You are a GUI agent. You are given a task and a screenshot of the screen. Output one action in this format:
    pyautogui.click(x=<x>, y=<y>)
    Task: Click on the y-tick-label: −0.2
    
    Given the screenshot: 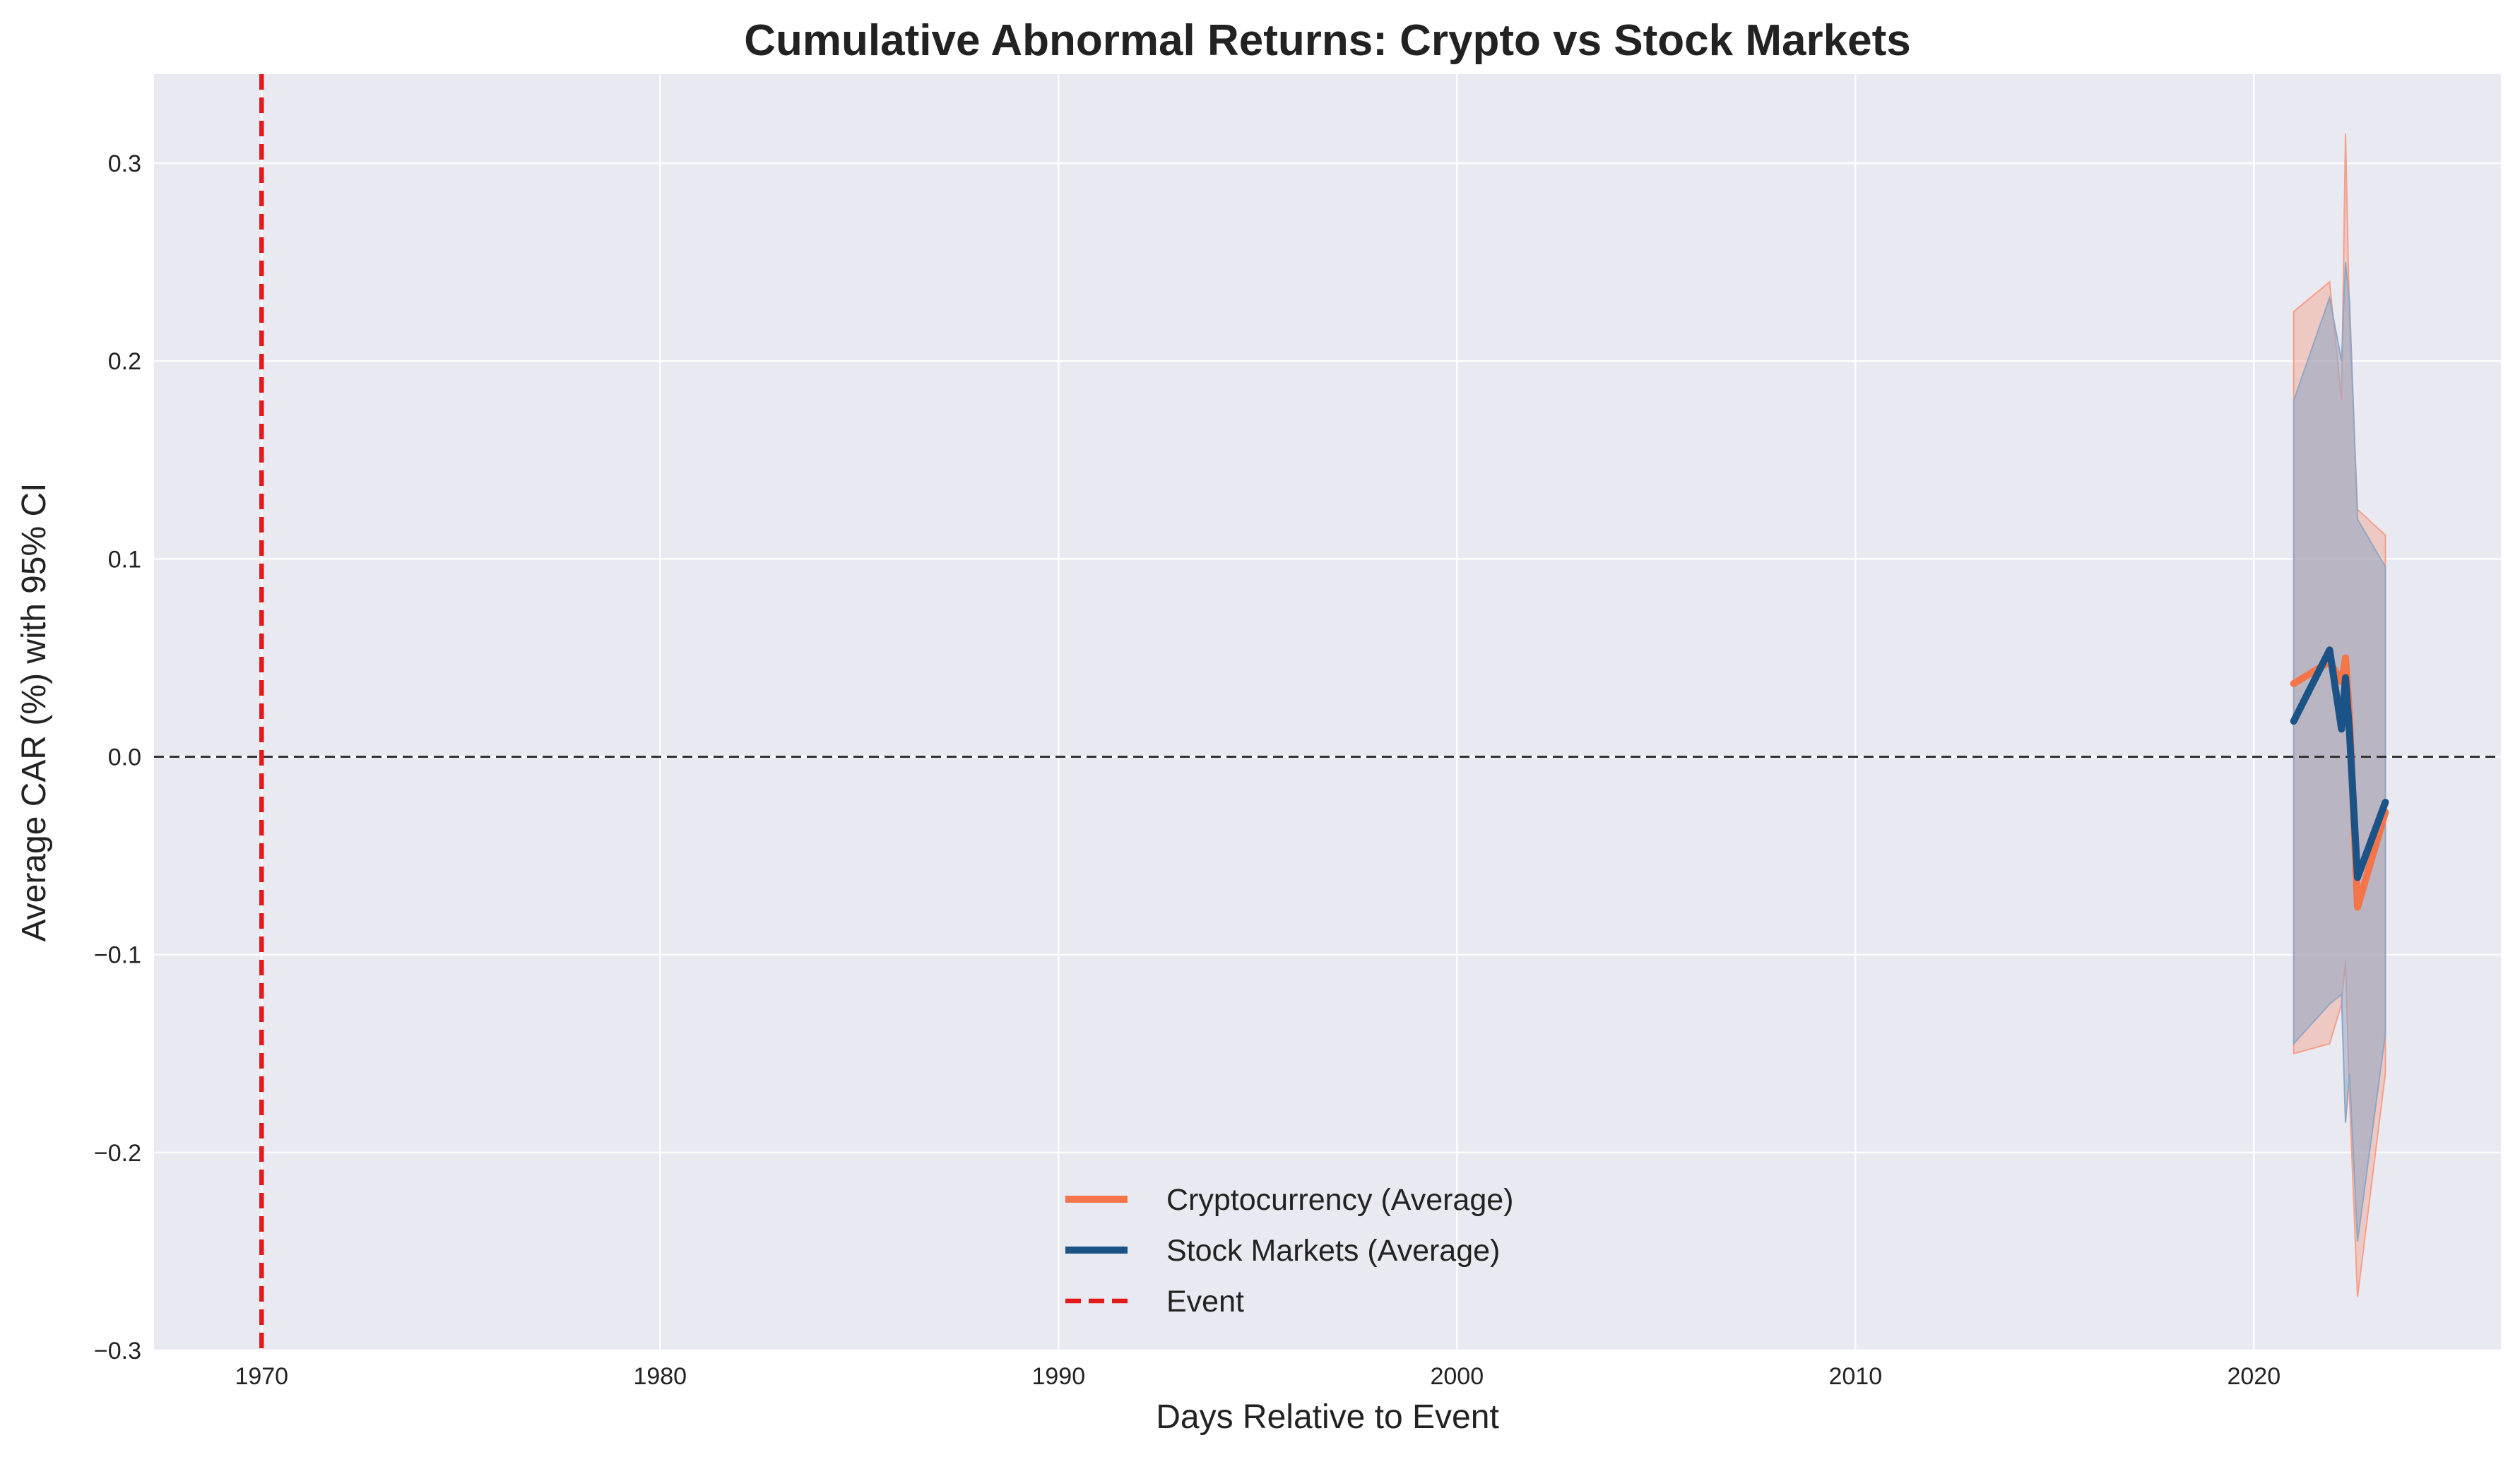 What is the action you would take?
    pyautogui.click(x=117, y=1154)
    